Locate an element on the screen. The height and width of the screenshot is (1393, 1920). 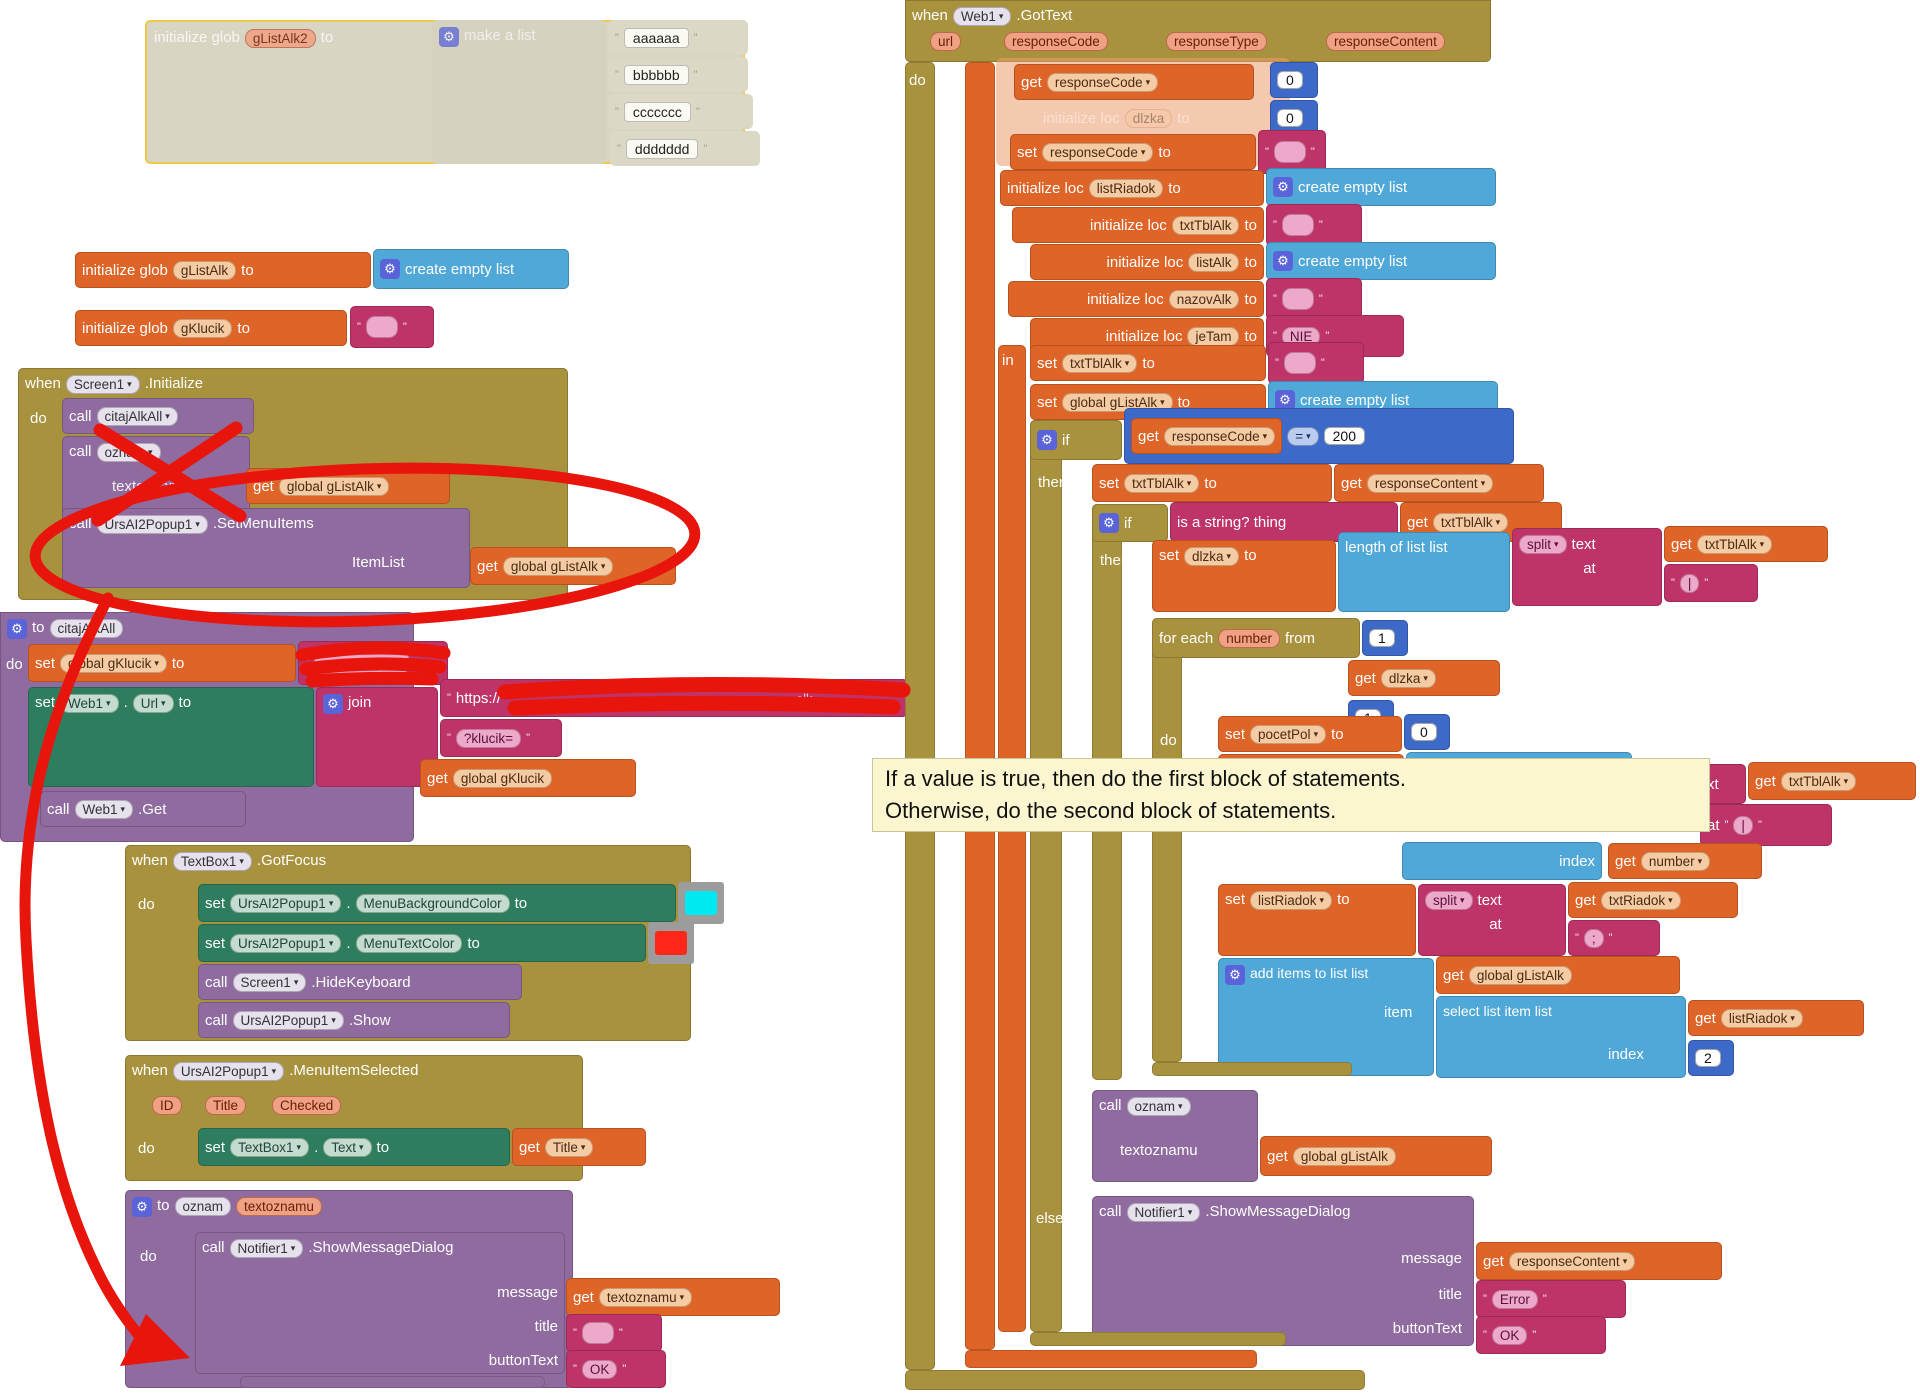
block-set-global-gklucik: set global gKlucik ▾ to is located at coordinates (162, 663).